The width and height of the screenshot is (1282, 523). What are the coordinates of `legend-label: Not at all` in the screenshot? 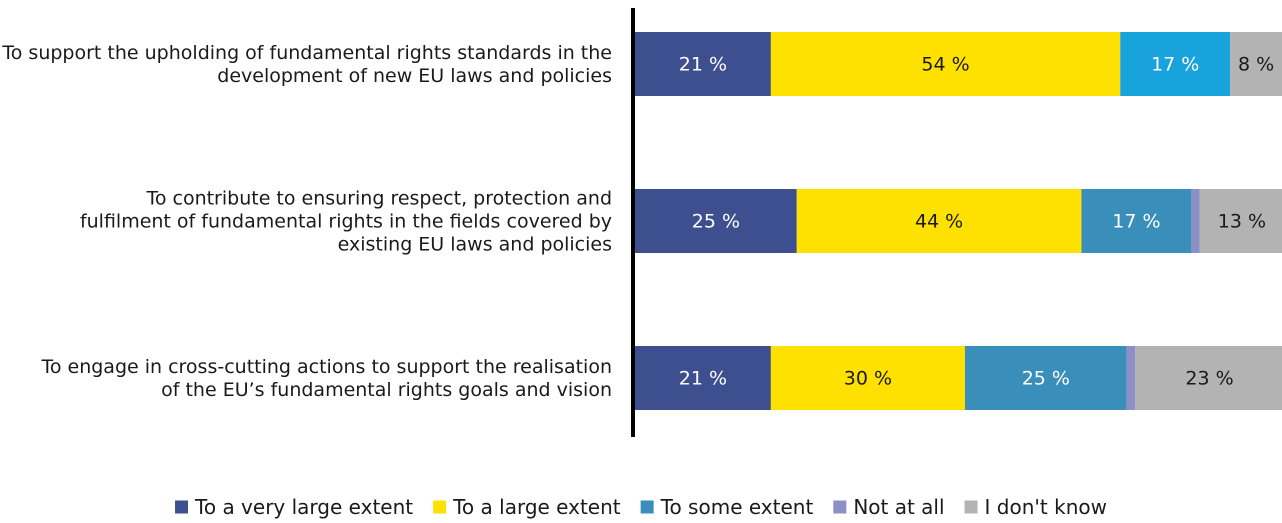 It's located at (898, 507).